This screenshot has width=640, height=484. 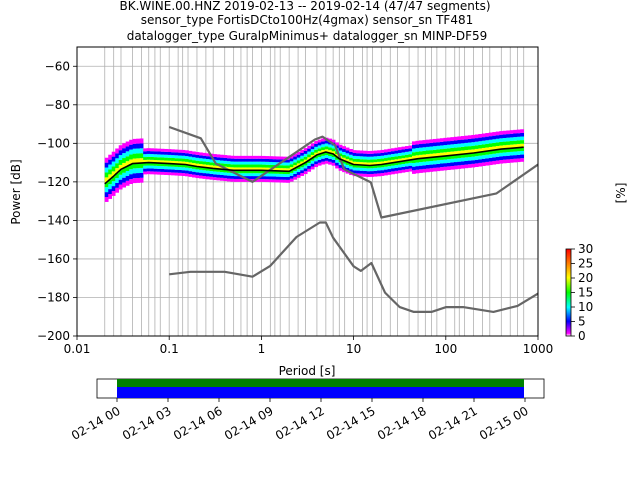 What do you see at coordinates (53, 220) in the screenshot?
I see `y-tick-label: −140` at bounding box center [53, 220].